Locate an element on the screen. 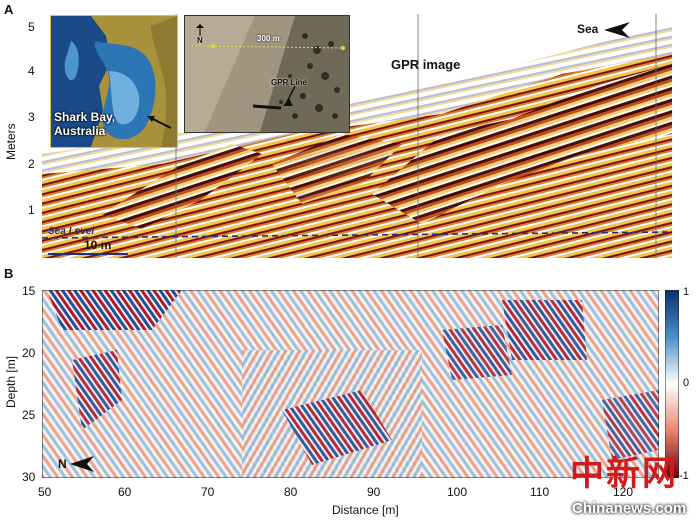  panel-a-y-tick: 4 is located at coordinates (31, 71).